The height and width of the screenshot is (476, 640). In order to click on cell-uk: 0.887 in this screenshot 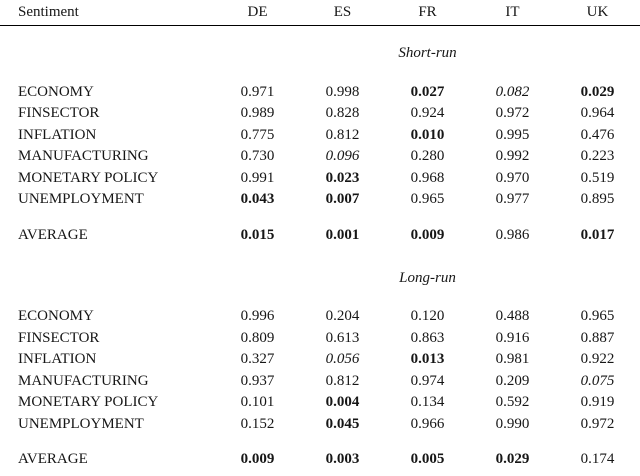, I will do `click(597, 337)`.